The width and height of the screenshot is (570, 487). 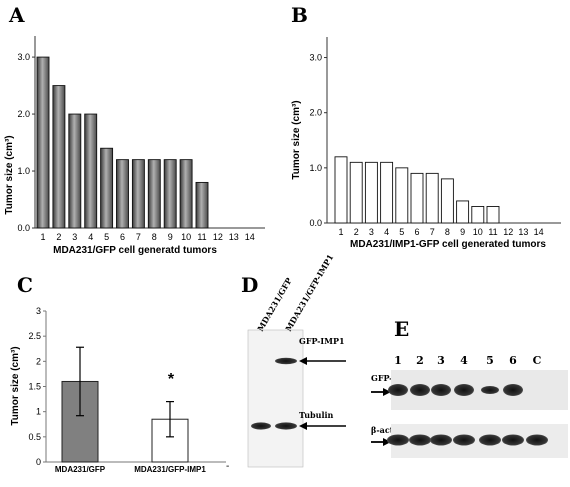 What do you see at coordinates (441, 360) in the screenshot?
I see `blot-e-lane-label-3: 3` at bounding box center [441, 360].